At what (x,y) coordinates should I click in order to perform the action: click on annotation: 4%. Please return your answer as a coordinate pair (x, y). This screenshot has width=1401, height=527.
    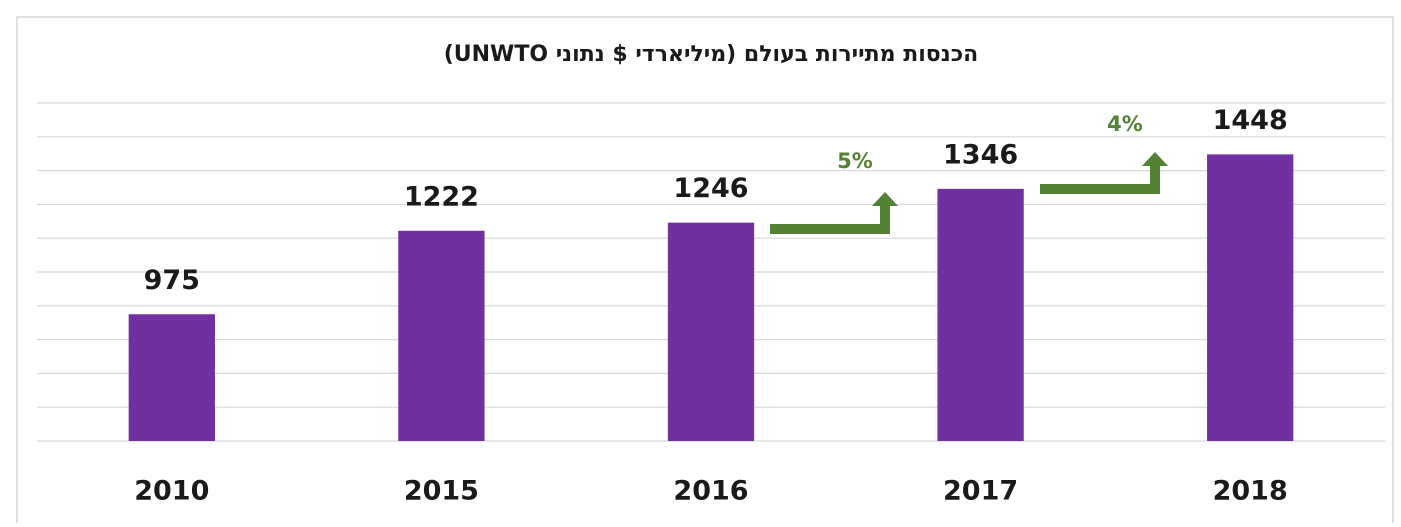
    Looking at the image, I should click on (1125, 124).